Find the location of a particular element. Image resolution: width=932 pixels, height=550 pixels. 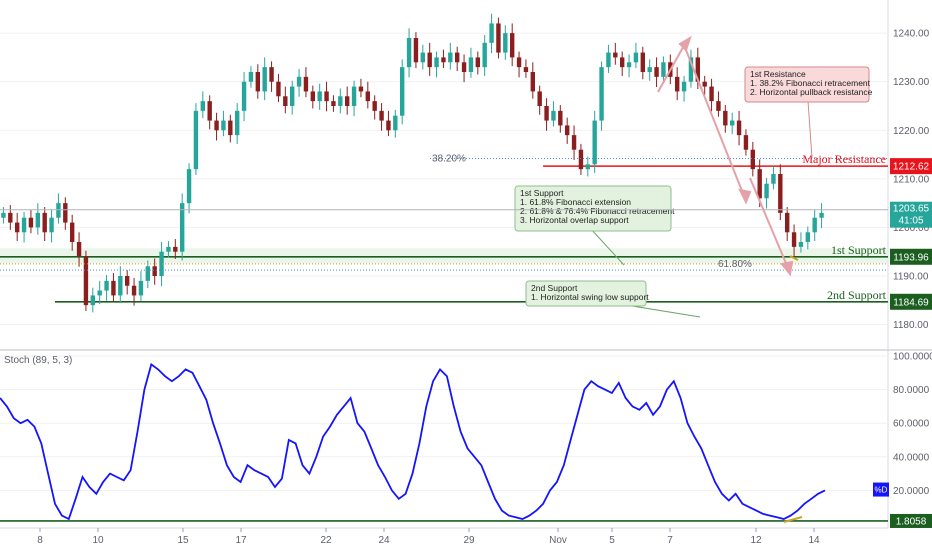

stoch-d-badge is located at coordinates (881, 489).